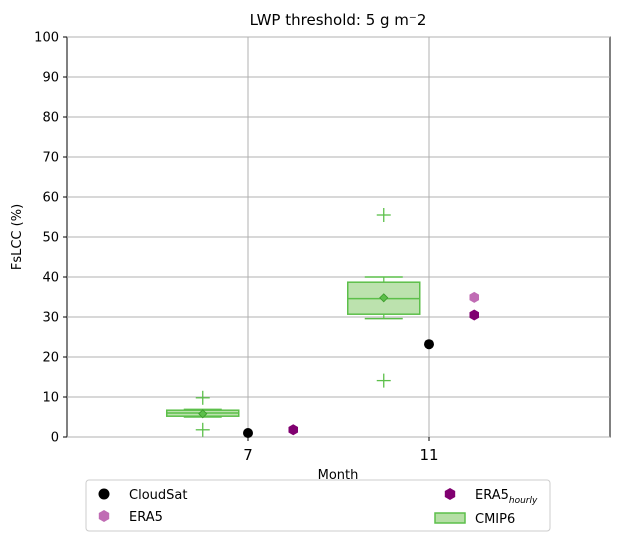  I want to click on y-tick-label: 10, so click(50, 398).